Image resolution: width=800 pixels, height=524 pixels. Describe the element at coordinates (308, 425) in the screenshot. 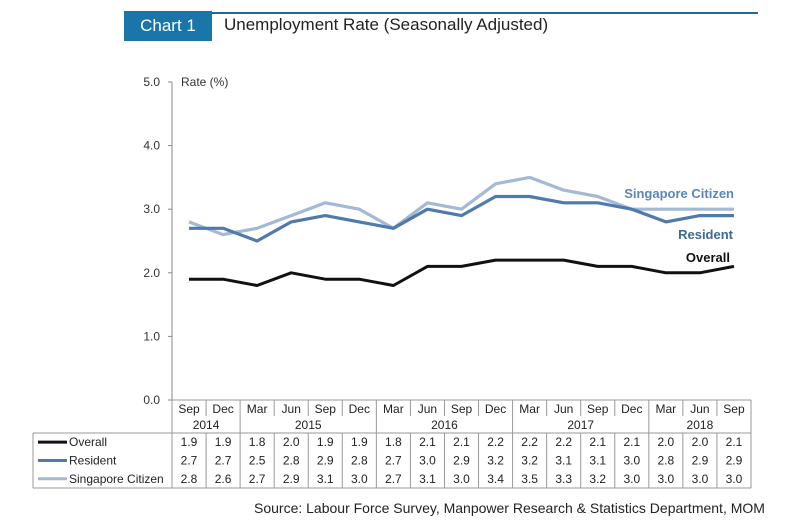

I see `x-year-label: 2015` at that location.